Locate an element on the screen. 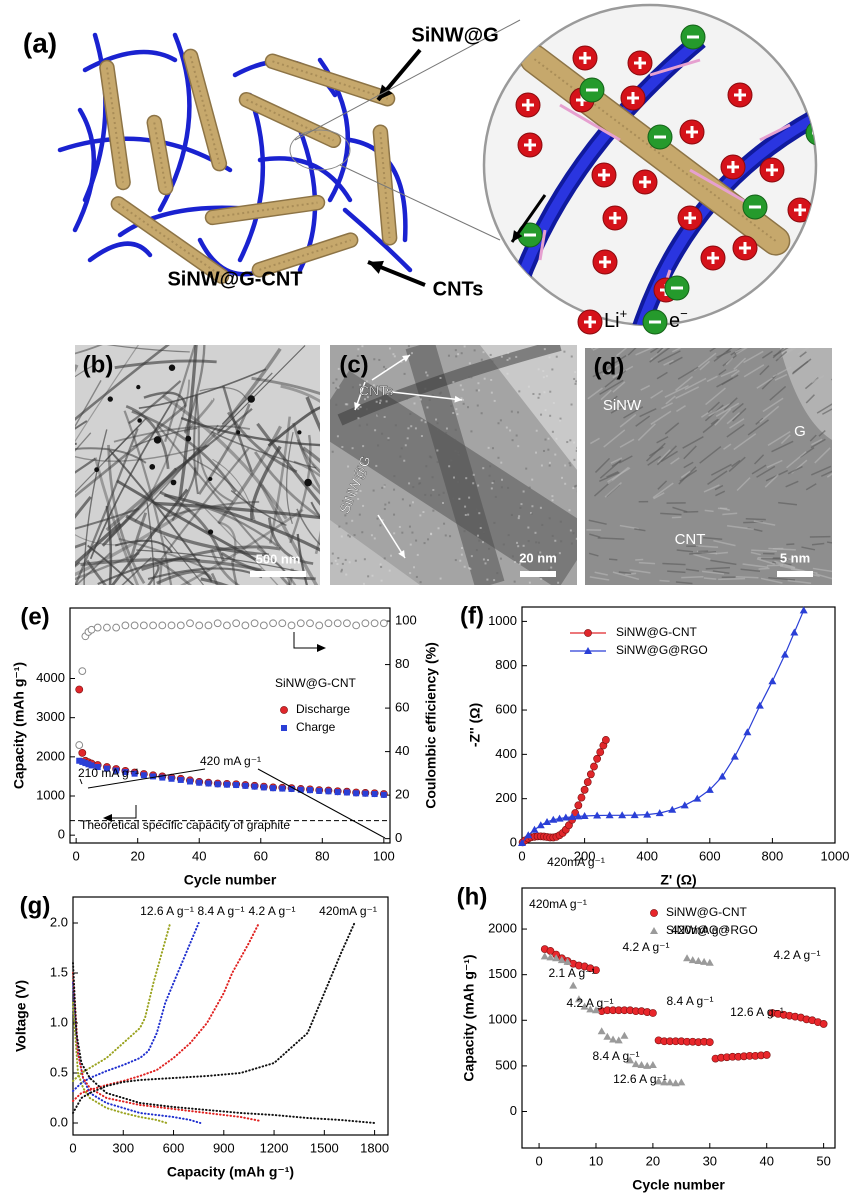 This screenshot has width=857, height=1193. x-tick-label: 600 is located at coordinates (710, 855).